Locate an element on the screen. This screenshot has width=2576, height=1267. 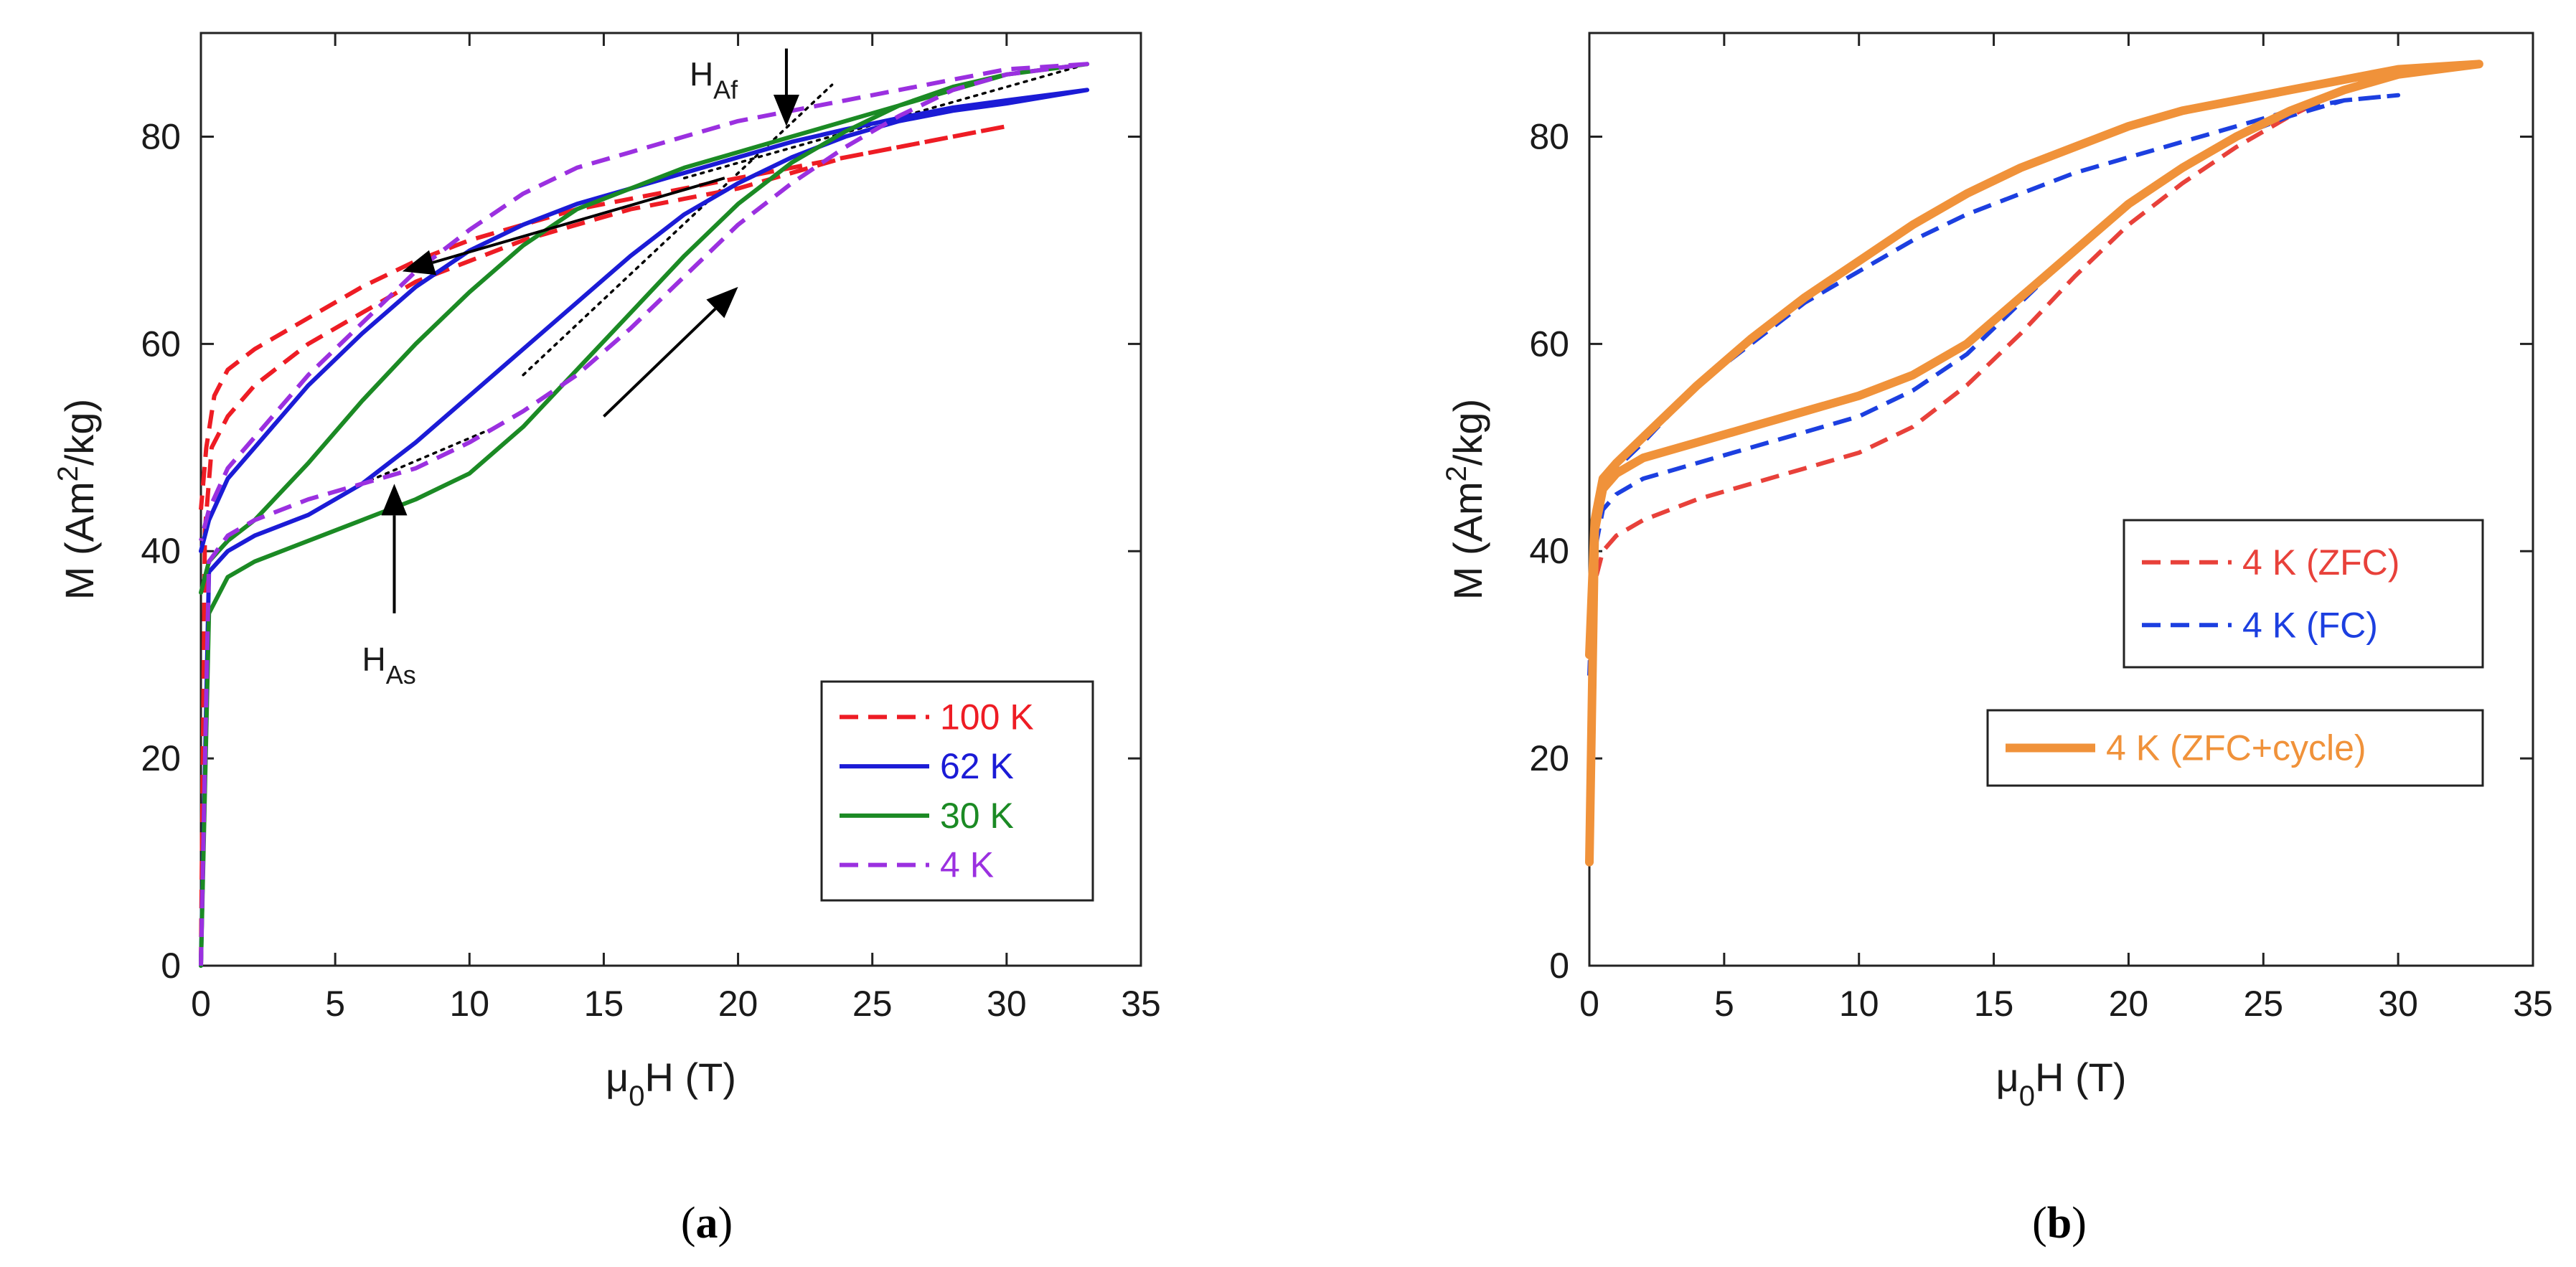
chart-b-legend-label: 4 K (FC) is located at coordinates (2310, 625).